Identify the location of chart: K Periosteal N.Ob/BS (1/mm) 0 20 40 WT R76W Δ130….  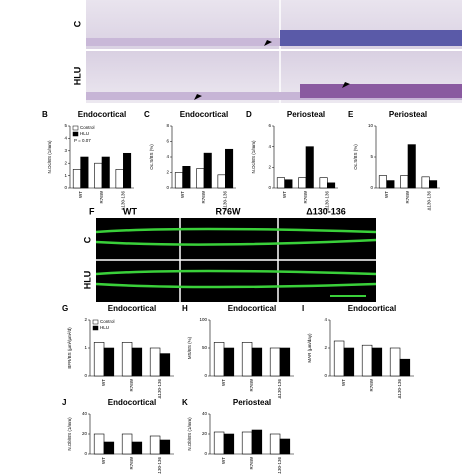
(238, 436).